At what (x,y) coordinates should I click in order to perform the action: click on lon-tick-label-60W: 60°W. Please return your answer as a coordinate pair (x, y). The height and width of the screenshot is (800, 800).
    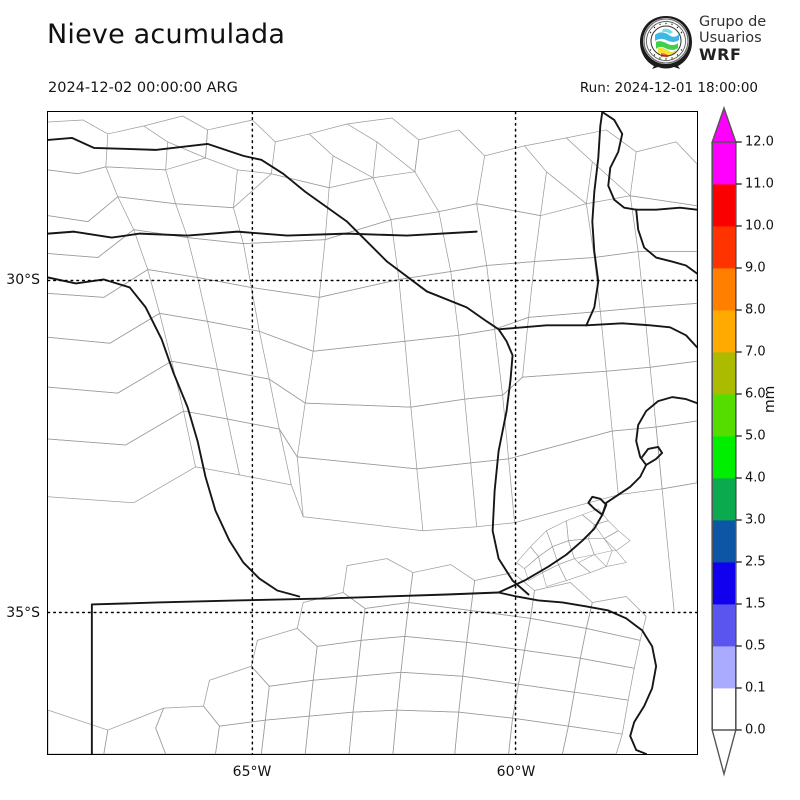
    Looking at the image, I should click on (516, 772).